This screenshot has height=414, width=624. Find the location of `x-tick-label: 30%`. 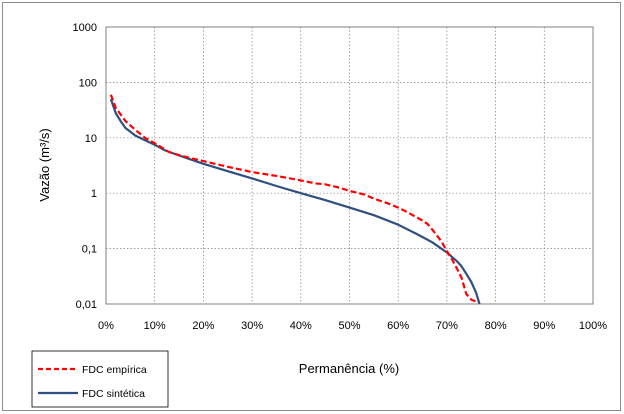

x-tick-label: 30% is located at coordinates (252, 326).